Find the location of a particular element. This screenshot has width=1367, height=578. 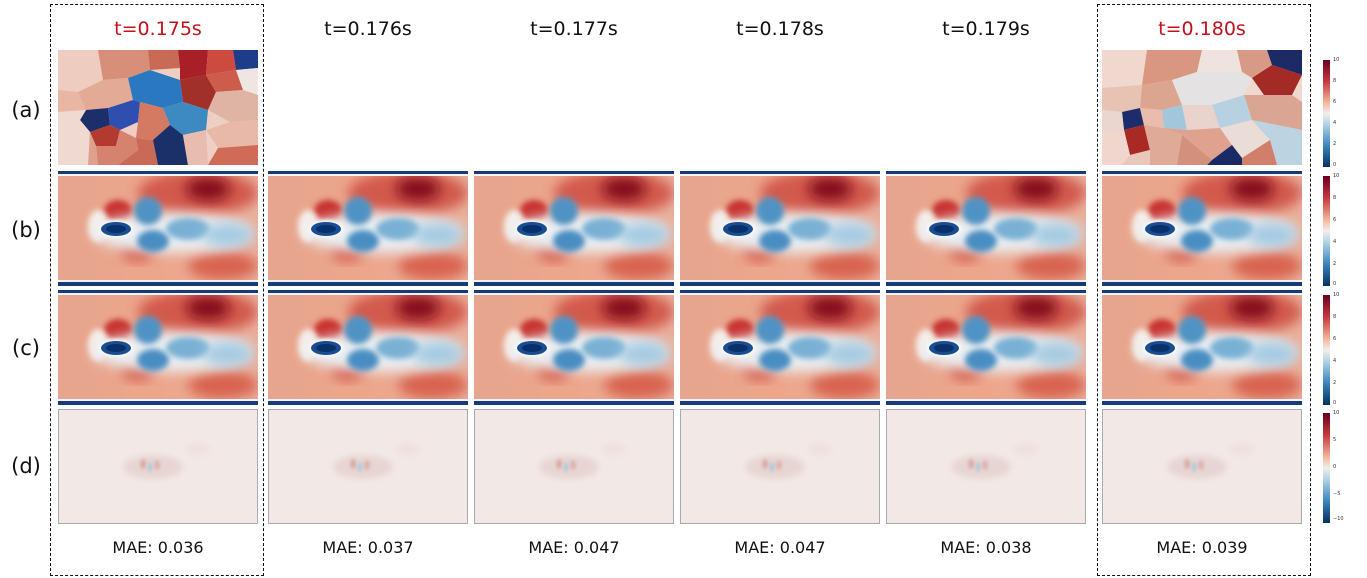

time-title-3: t=0.178s is located at coordinates (780, 29).